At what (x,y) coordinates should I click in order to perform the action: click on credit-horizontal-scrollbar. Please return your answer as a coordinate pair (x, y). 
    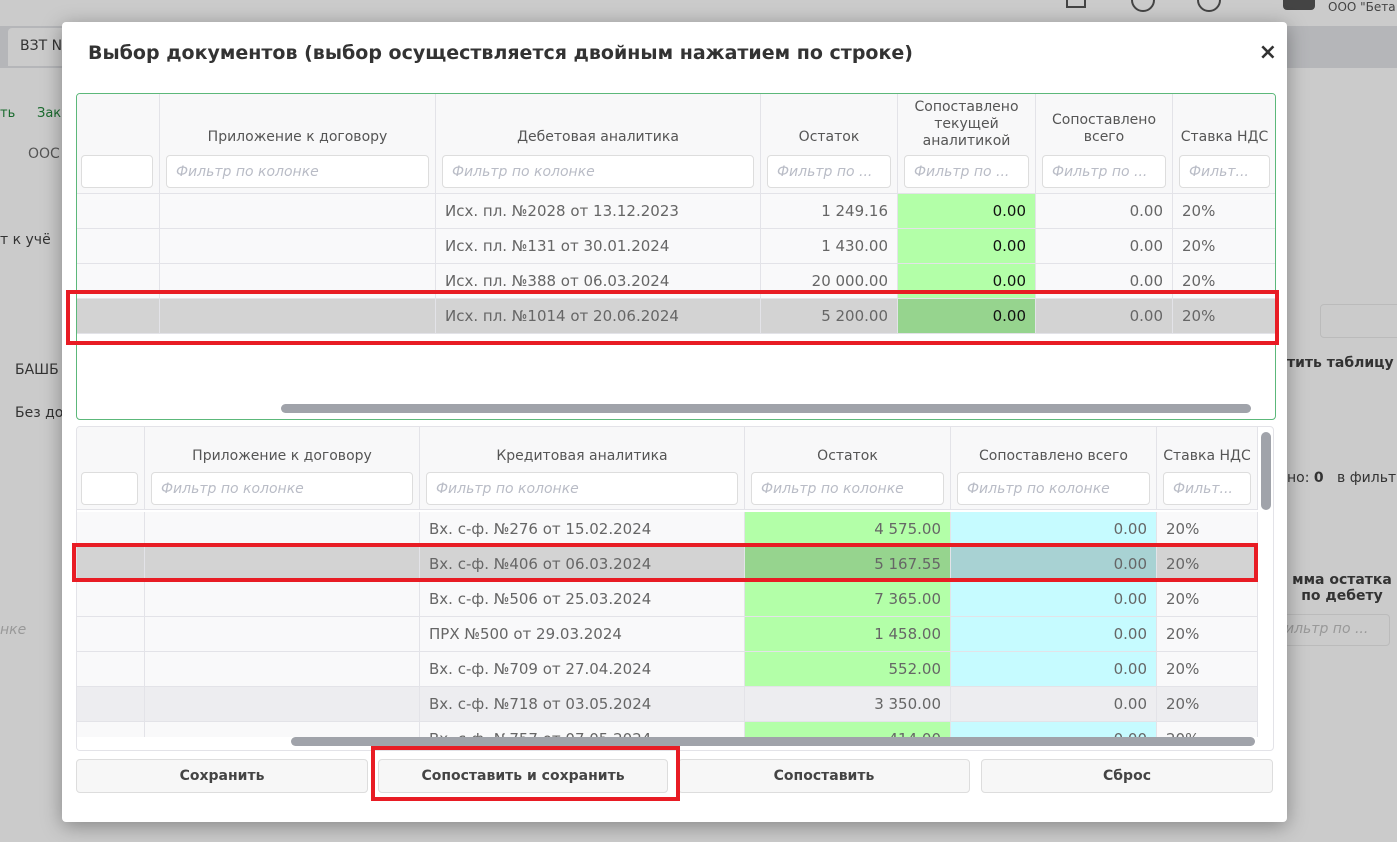
    Looking at the image, I should click on (773, 741).